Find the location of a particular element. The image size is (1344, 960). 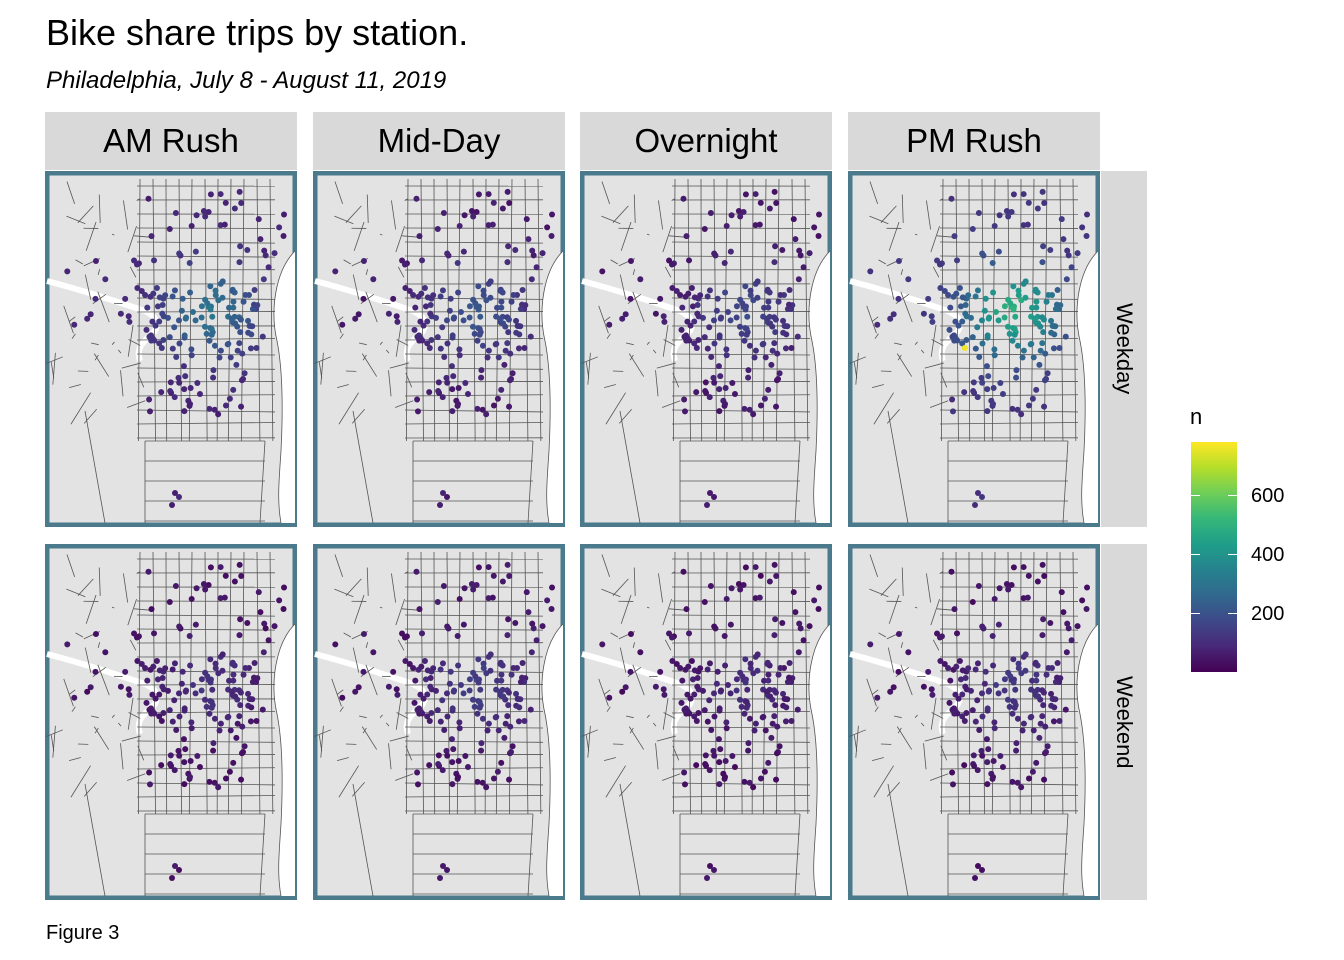

map-panel-mid-day-weekend is located at coordinates (439, 722).